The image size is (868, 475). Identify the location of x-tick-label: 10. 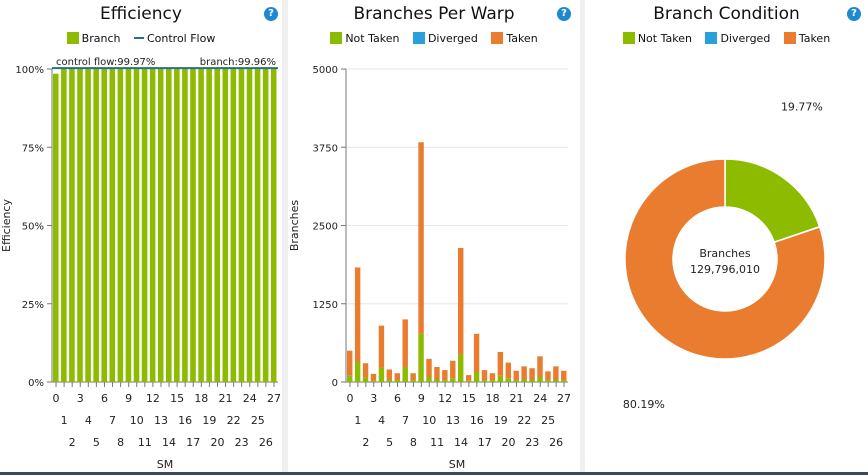
(137, 420).